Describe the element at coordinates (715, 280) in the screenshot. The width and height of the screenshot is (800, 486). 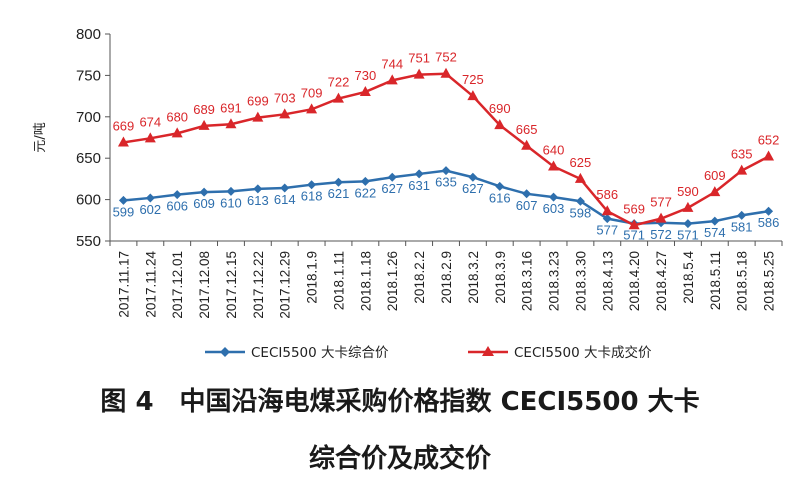
I see `x-tick-label: 2018.5.11` at that location.